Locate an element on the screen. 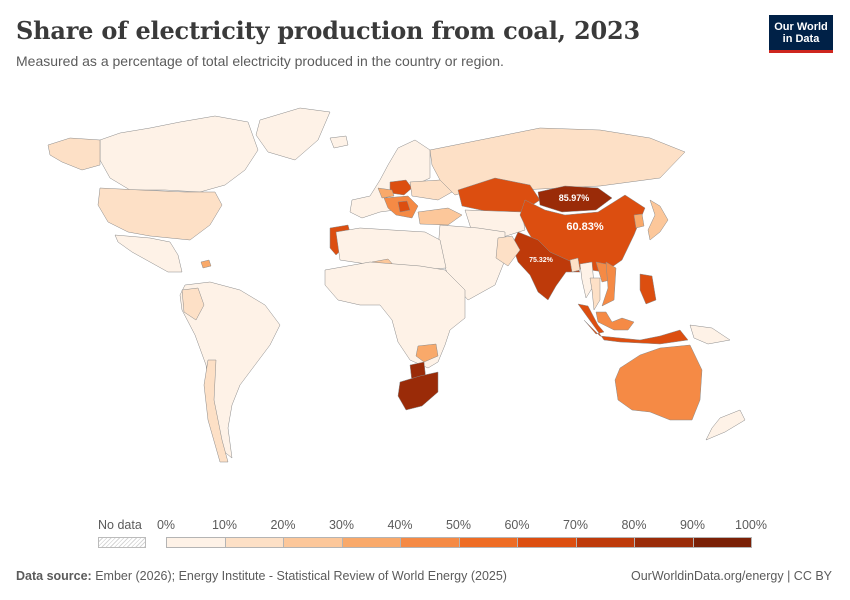  region-vietnam is located at coordinates (609, 284).